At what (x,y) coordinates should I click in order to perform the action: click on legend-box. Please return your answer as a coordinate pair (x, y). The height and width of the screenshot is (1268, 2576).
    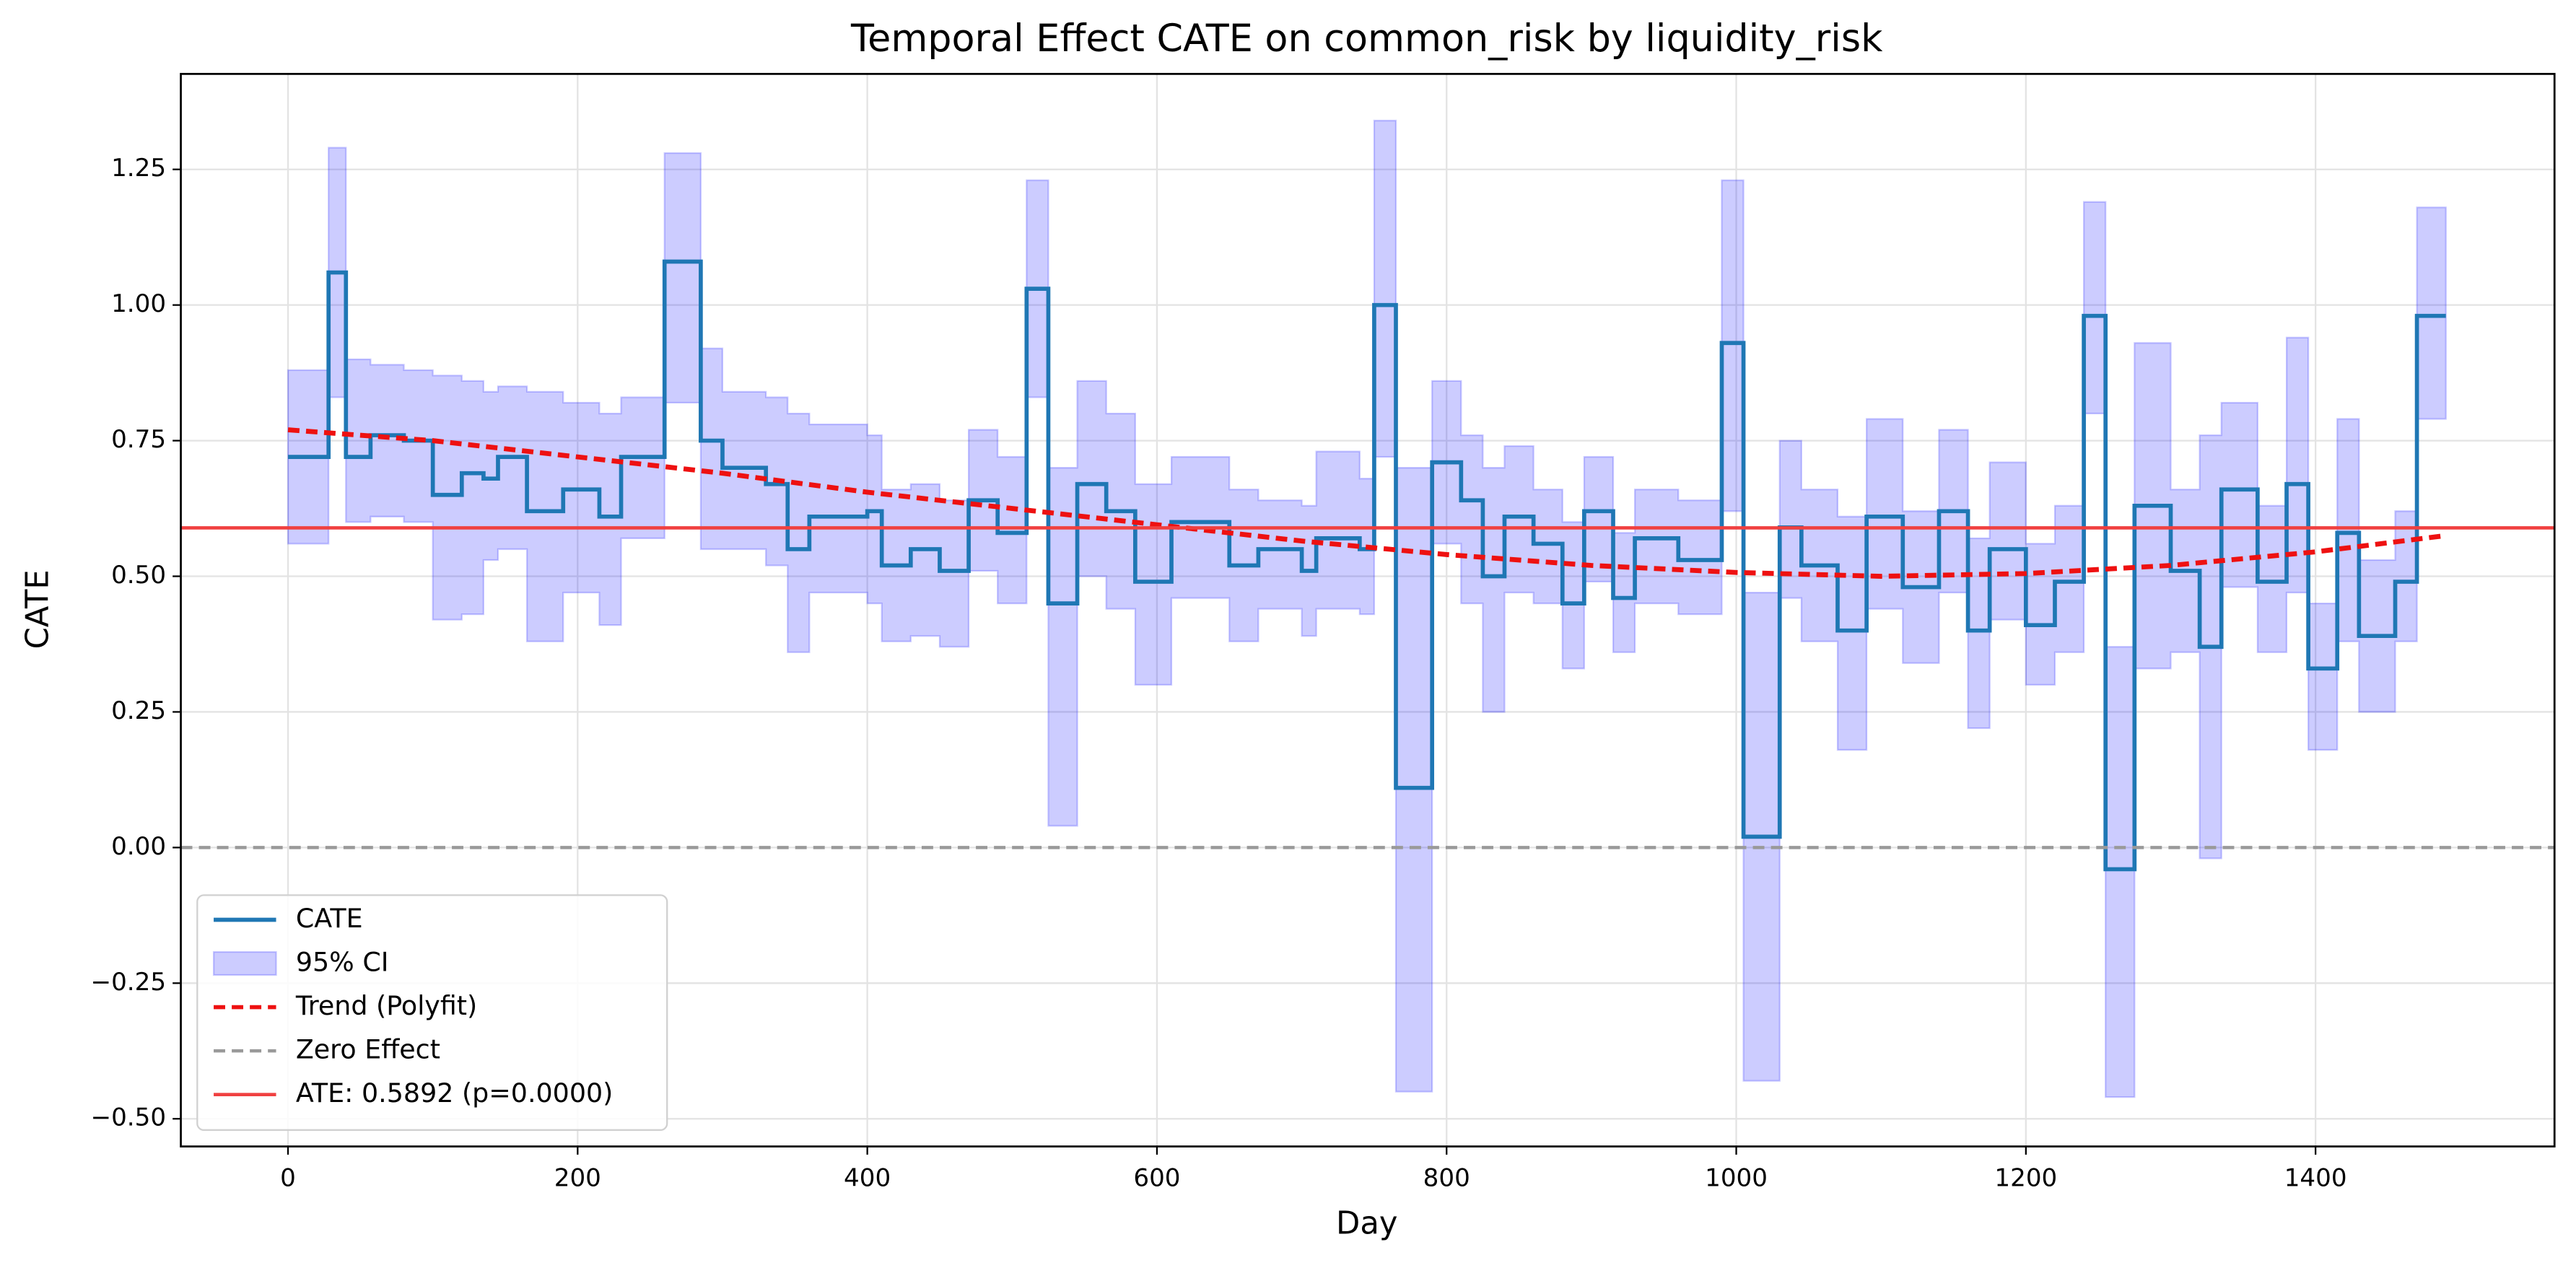
    Looking at the image, I should click on (432, 1012).